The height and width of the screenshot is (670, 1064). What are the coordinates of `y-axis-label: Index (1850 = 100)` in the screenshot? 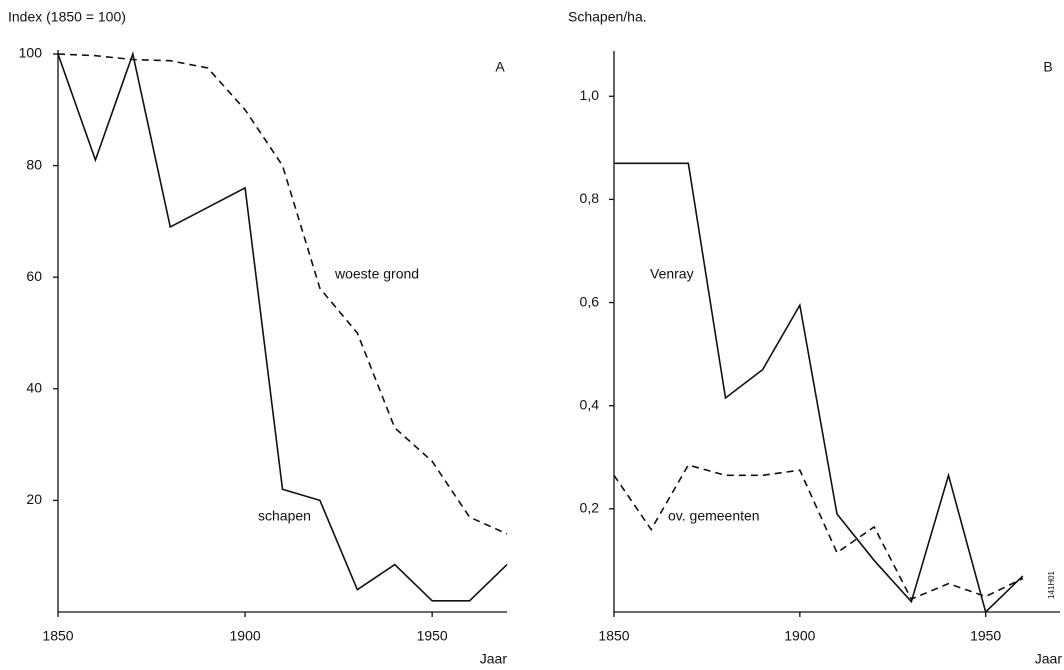 It's located at (67, 17).